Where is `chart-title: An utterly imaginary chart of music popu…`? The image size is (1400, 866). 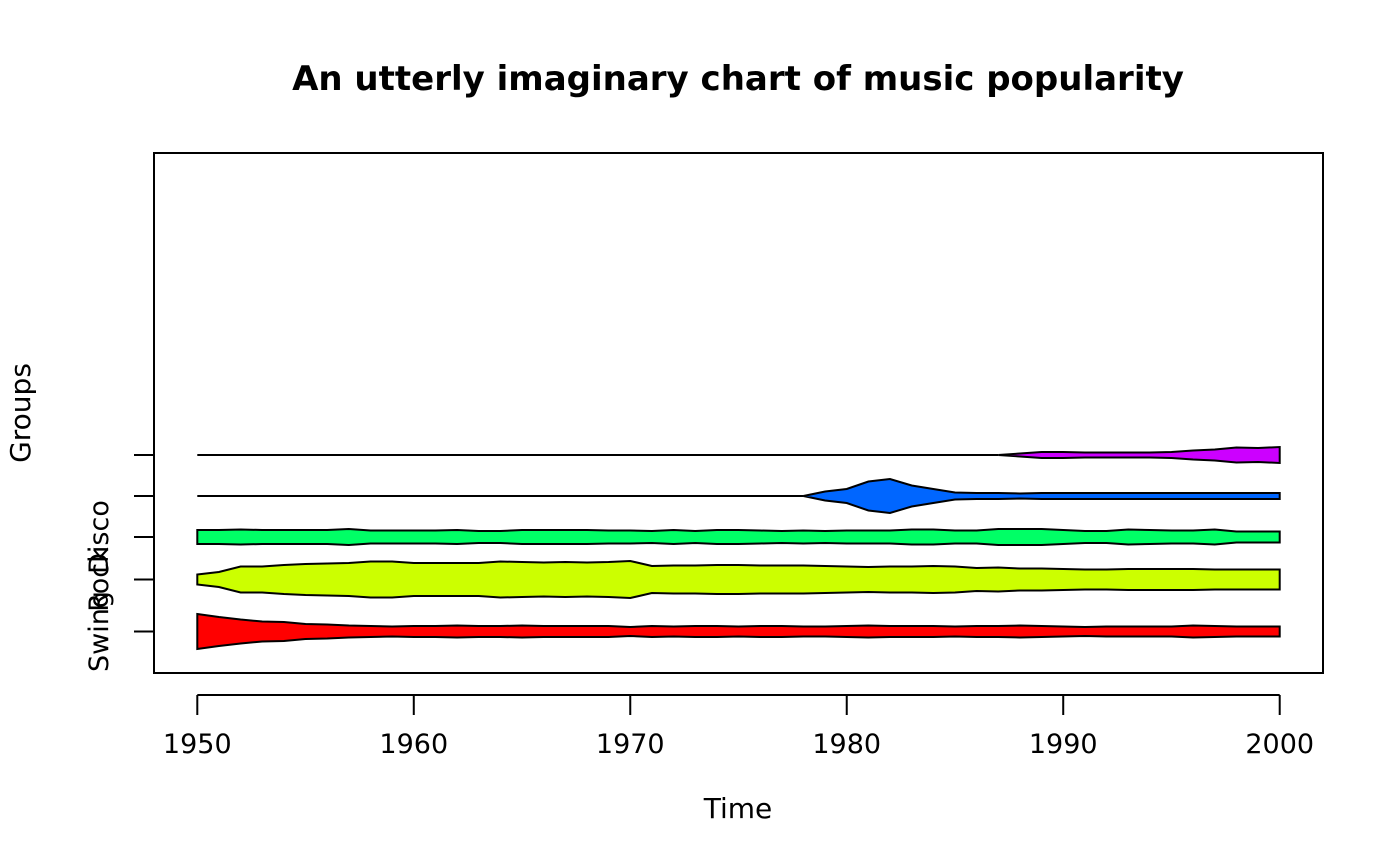
chart-title: An utterly imaginary chart of music popu… is located at coordinates (738, 79).